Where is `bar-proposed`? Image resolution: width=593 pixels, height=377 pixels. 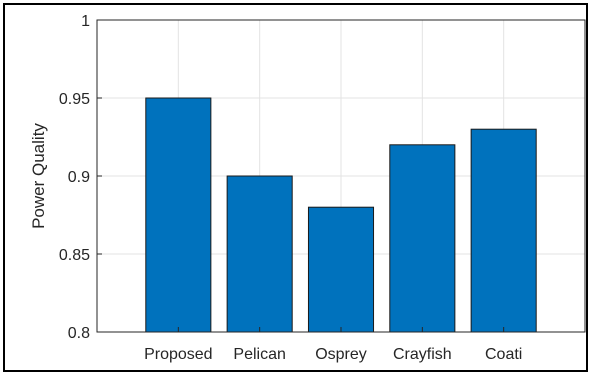 bar-proposed is located at coordinates (178, 215).